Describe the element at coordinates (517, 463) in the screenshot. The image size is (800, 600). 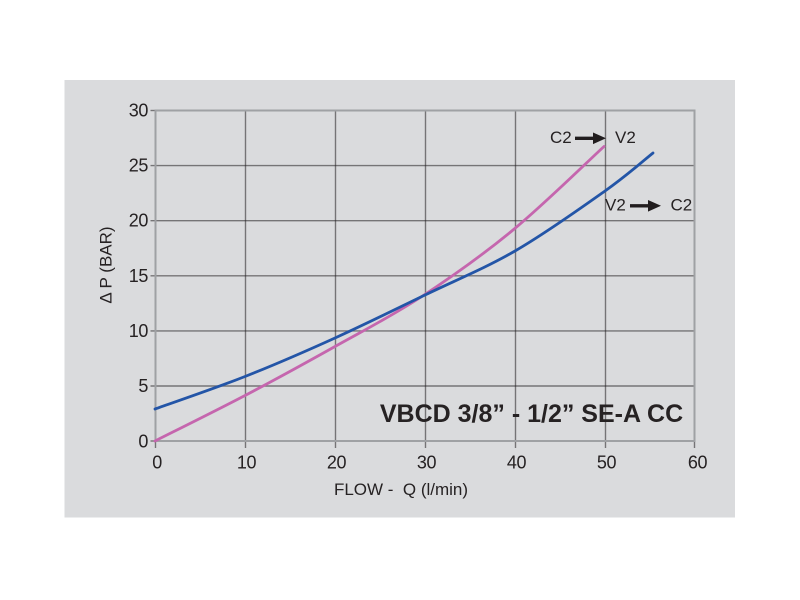
I see `svg-text: 40` at that location.